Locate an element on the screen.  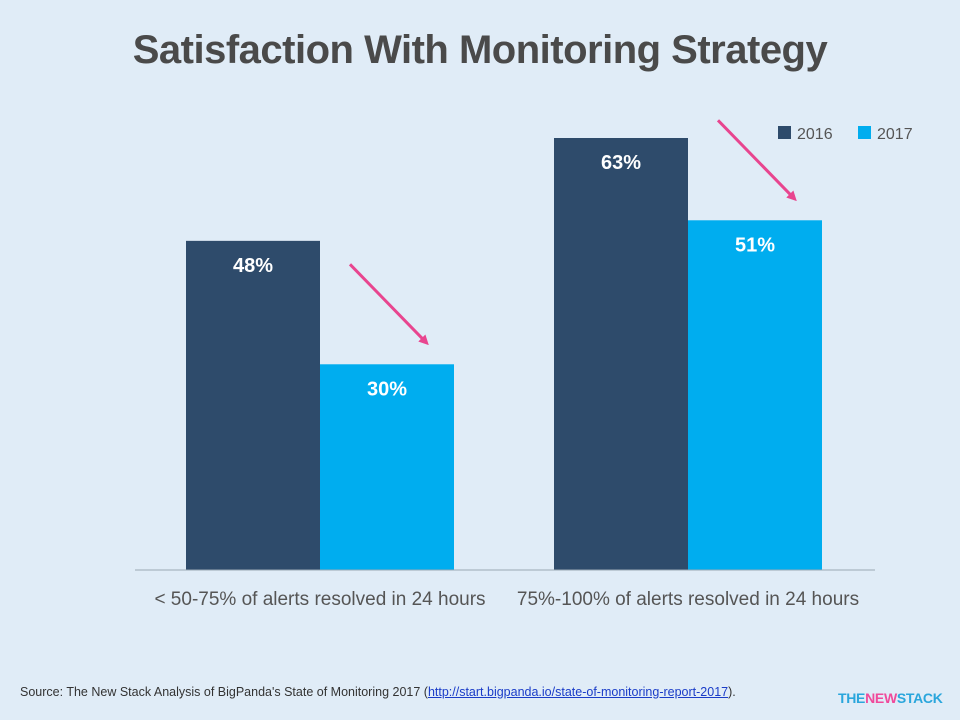
legend-label-2017: 2017 is located at coordinates (895, 134).